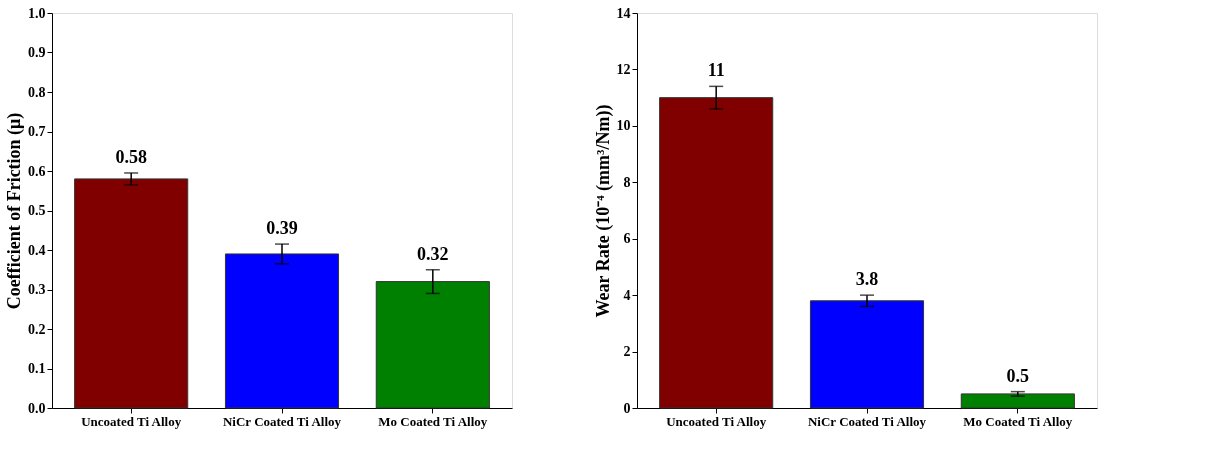  What do you see at coordinates (716, 70) in the screenshot?
I see `data-label: 11` at bounding box center [716, 70].